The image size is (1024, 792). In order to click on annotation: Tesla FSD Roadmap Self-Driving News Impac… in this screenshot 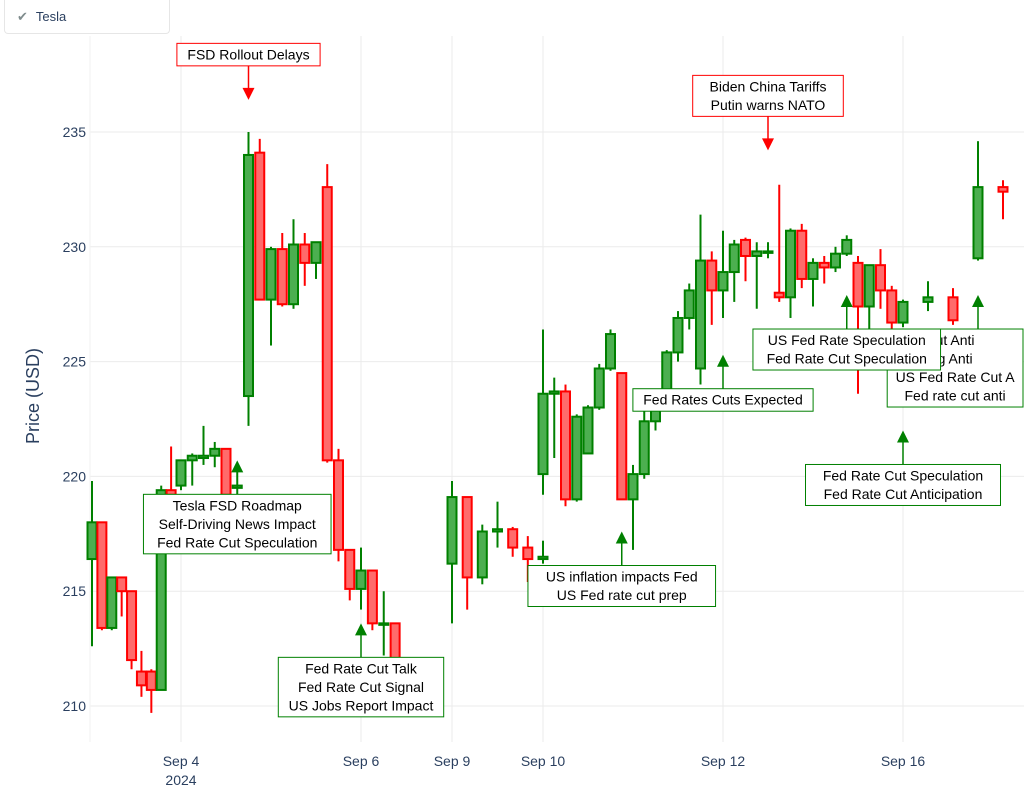, I will do `click(237, 507)`.